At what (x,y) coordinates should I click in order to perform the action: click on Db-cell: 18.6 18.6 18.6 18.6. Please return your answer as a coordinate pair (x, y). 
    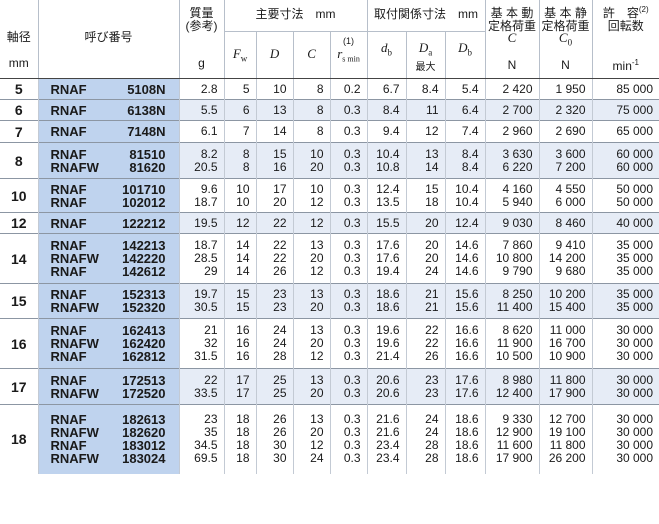
    Looking at the image, I should click on (465, 439).